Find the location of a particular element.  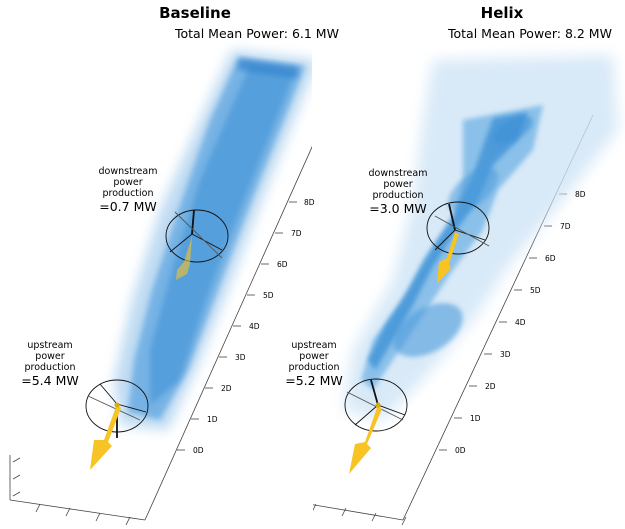

helix-total-power: Total Mean Power: 8.2 MW is located at coordinates (530, 33).